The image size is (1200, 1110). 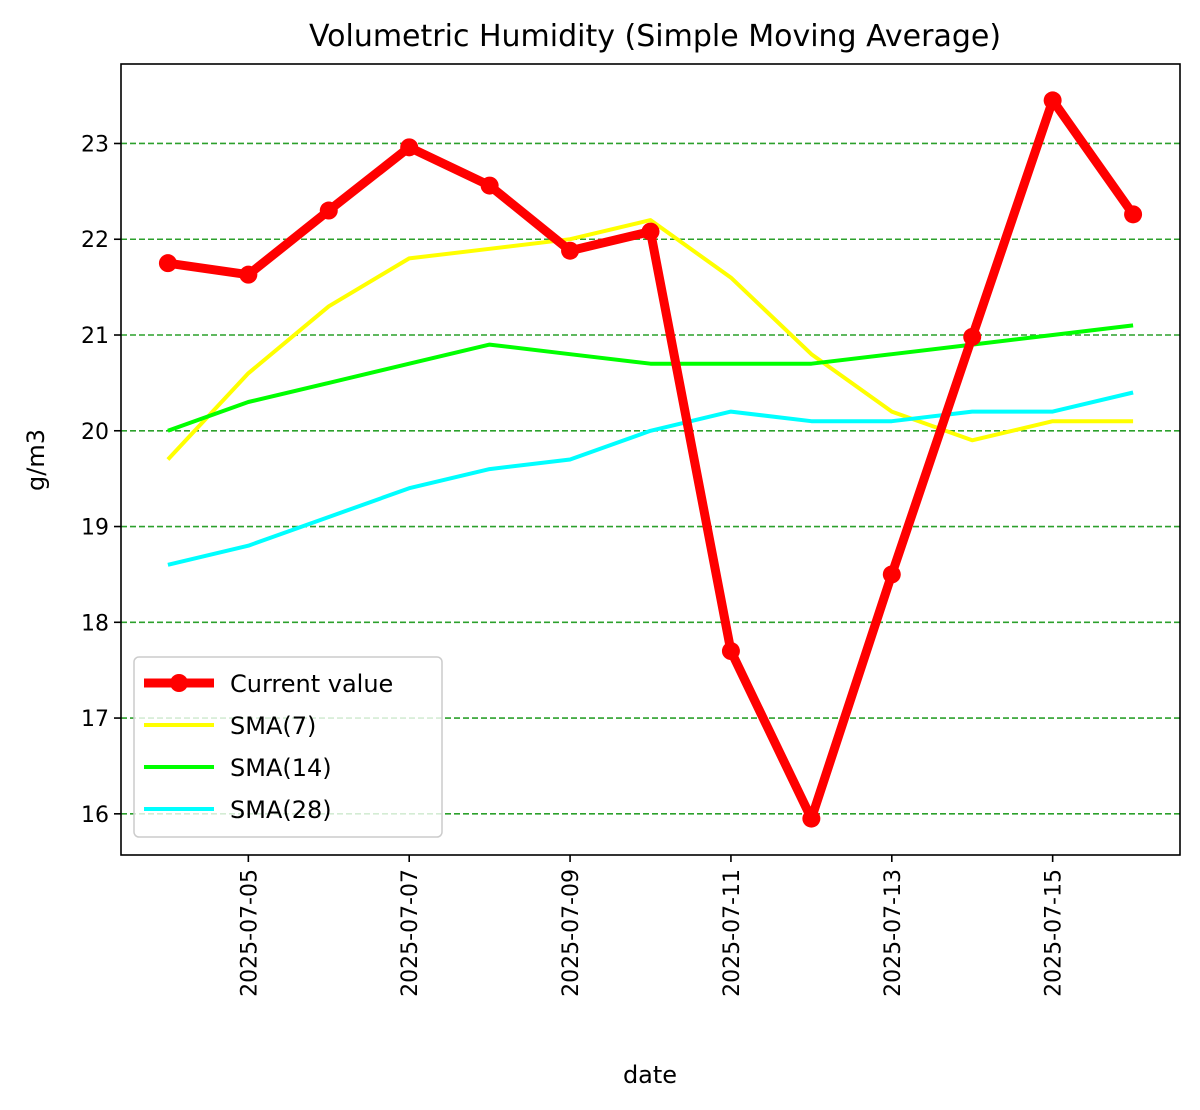 What do you see at coordinates (410, 933) in the screenshot?
I see `x-tick-label: 2025-07-07` at bounding box center [410, 933].